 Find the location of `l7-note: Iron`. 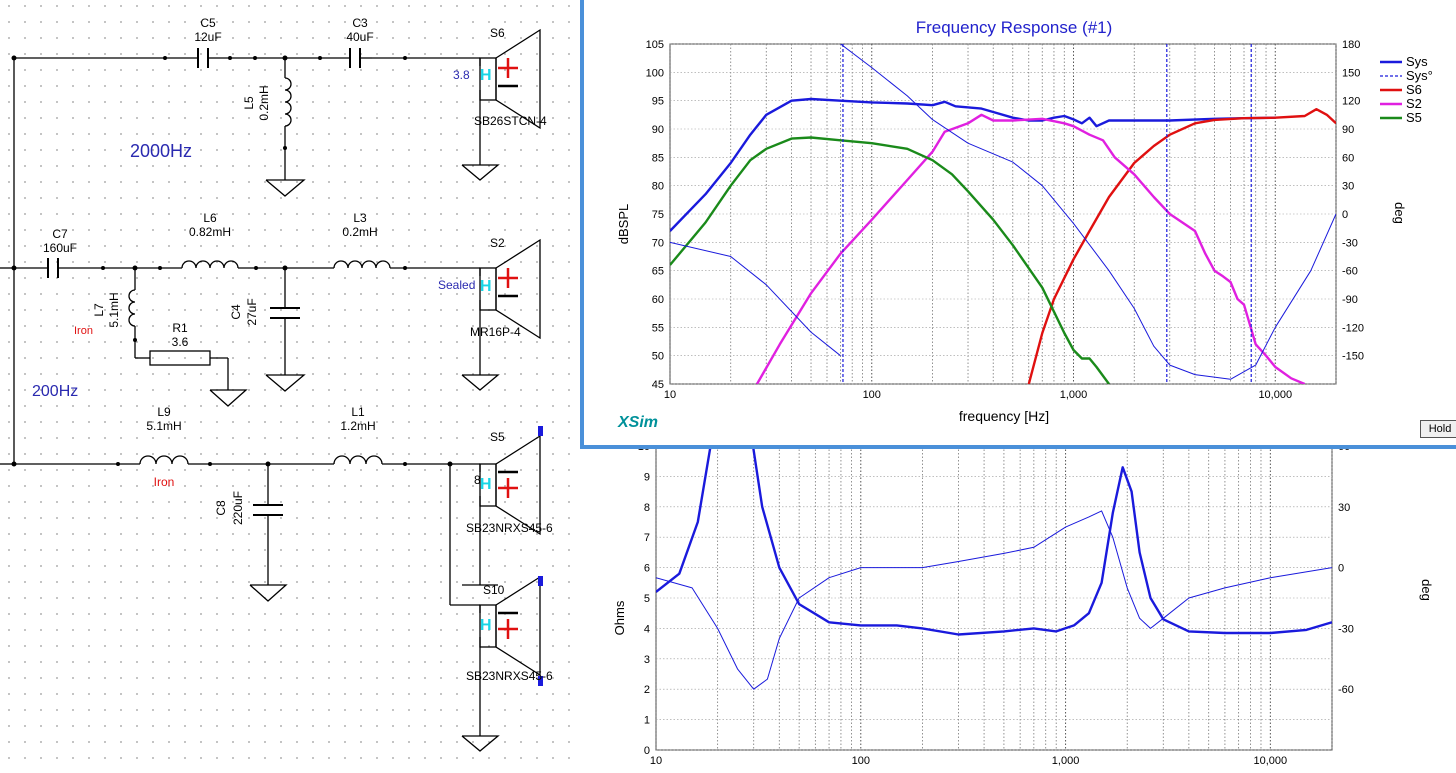

l7-note: Iron is located at coordinates (83, 331).